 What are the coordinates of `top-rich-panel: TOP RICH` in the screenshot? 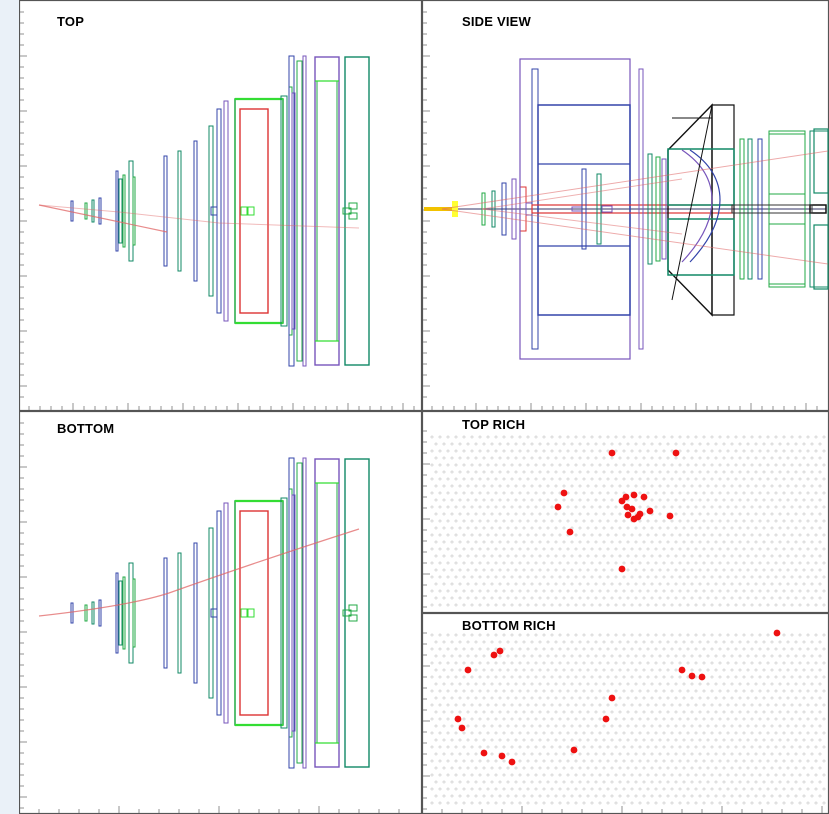 It's located at (625, 512).